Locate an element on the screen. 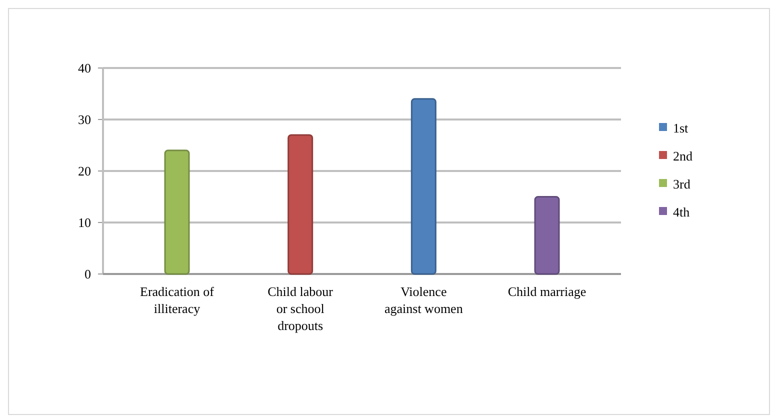 The image size is (771, 416). y-tick-label: 30 is located at coordinates (84, 120).